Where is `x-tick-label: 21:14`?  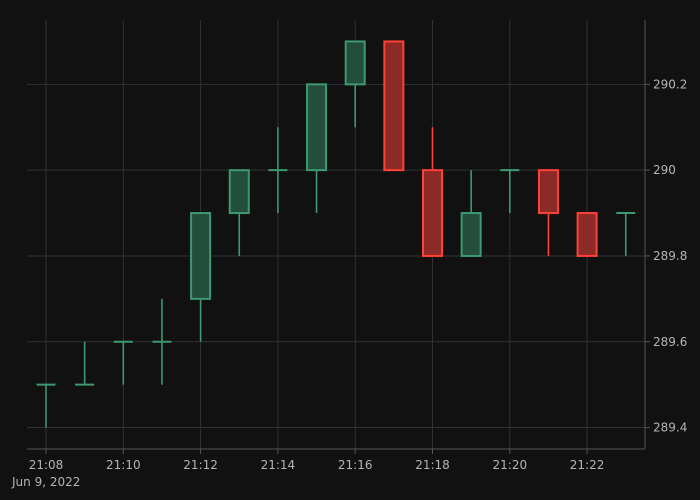
x-tick-label: 21:14 is located at coordinates (278, 465).